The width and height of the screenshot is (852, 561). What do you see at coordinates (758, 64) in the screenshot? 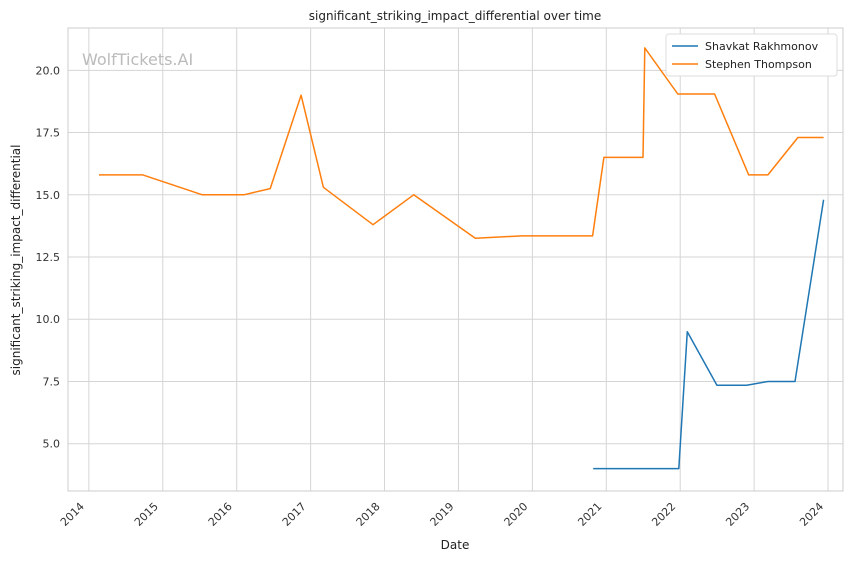
I see `legend-label-stephen-thompson: Stephen Thompson` at bounding box center [758, 64].